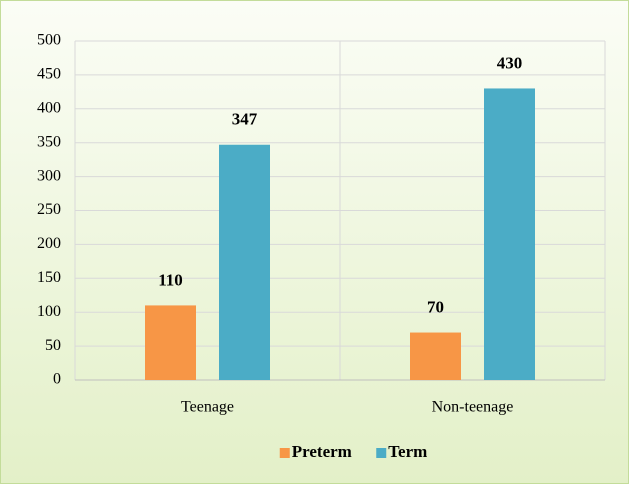 This screenshot has height=489, width=629. I want to click on y-tick-label: 0, so click(57, 379).